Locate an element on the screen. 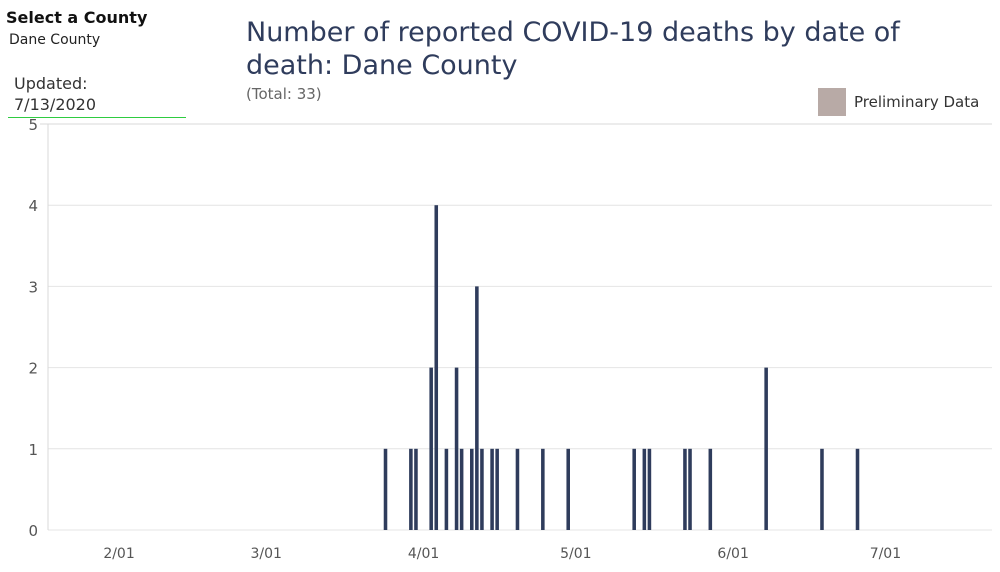 This screenshot has height=572, width=1000. county-filter-dropdown: Dane County is located at coordinates (55, 40).